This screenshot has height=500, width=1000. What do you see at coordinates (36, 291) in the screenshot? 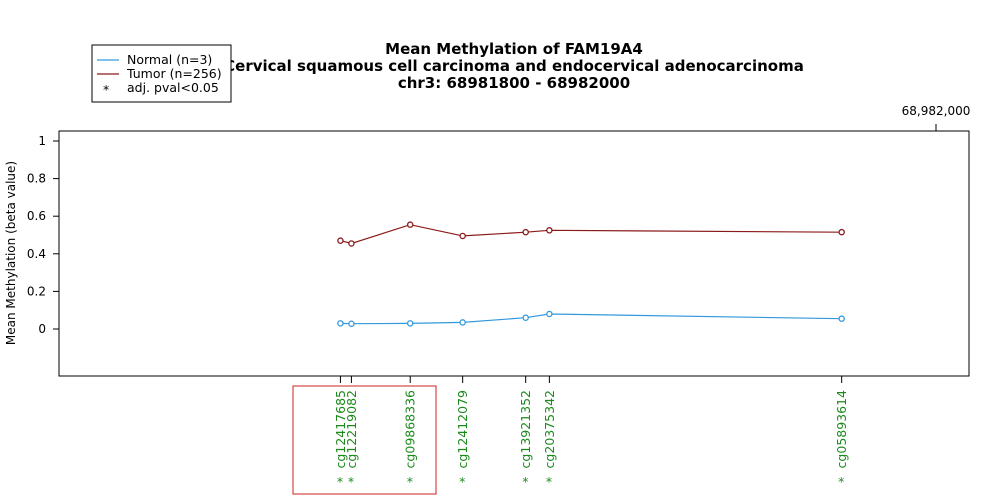
I see `y-tick-label: 0.2` at bounding box center [36, 291].